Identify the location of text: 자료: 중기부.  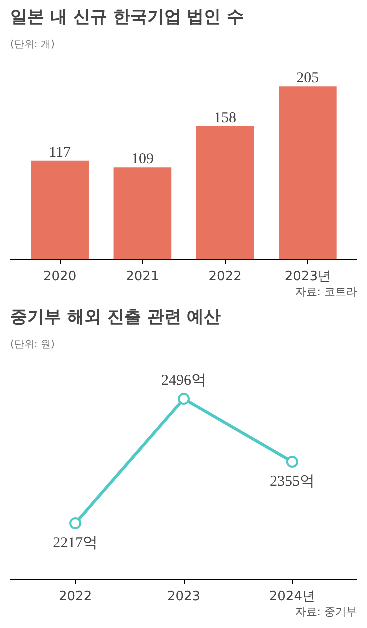
(326, 612).